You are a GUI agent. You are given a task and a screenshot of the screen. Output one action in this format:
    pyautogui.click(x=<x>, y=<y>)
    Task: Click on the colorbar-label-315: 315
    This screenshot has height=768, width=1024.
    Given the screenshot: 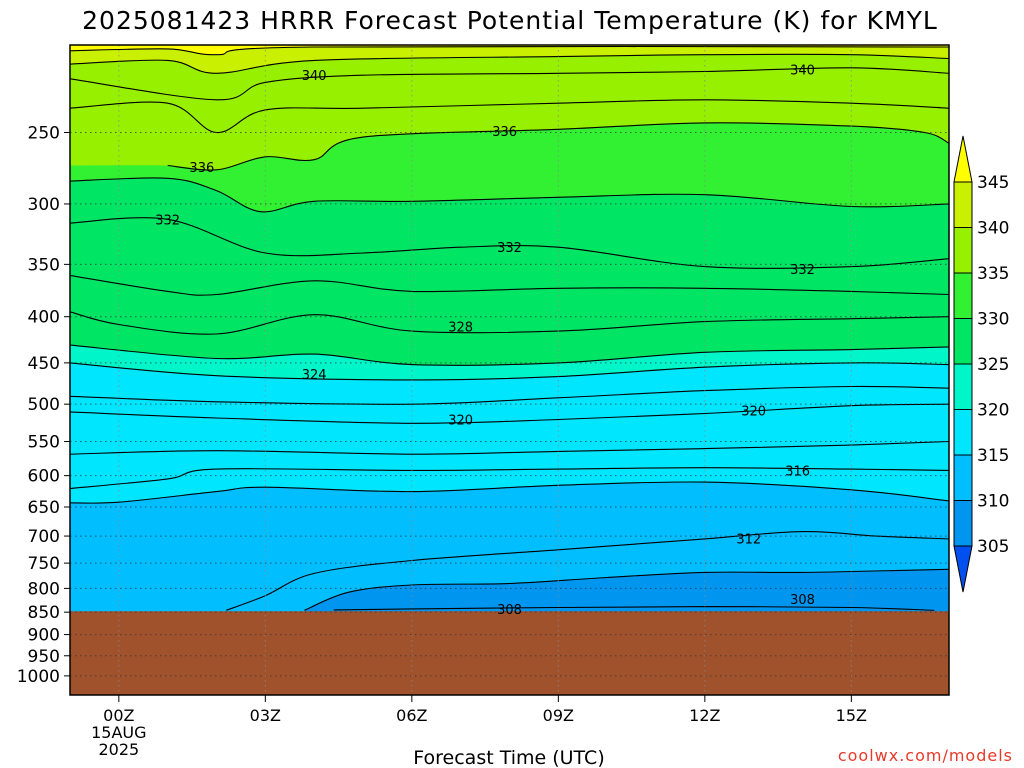 What is the action you would take?
    pyautogui.click(x=993, y=456)
    